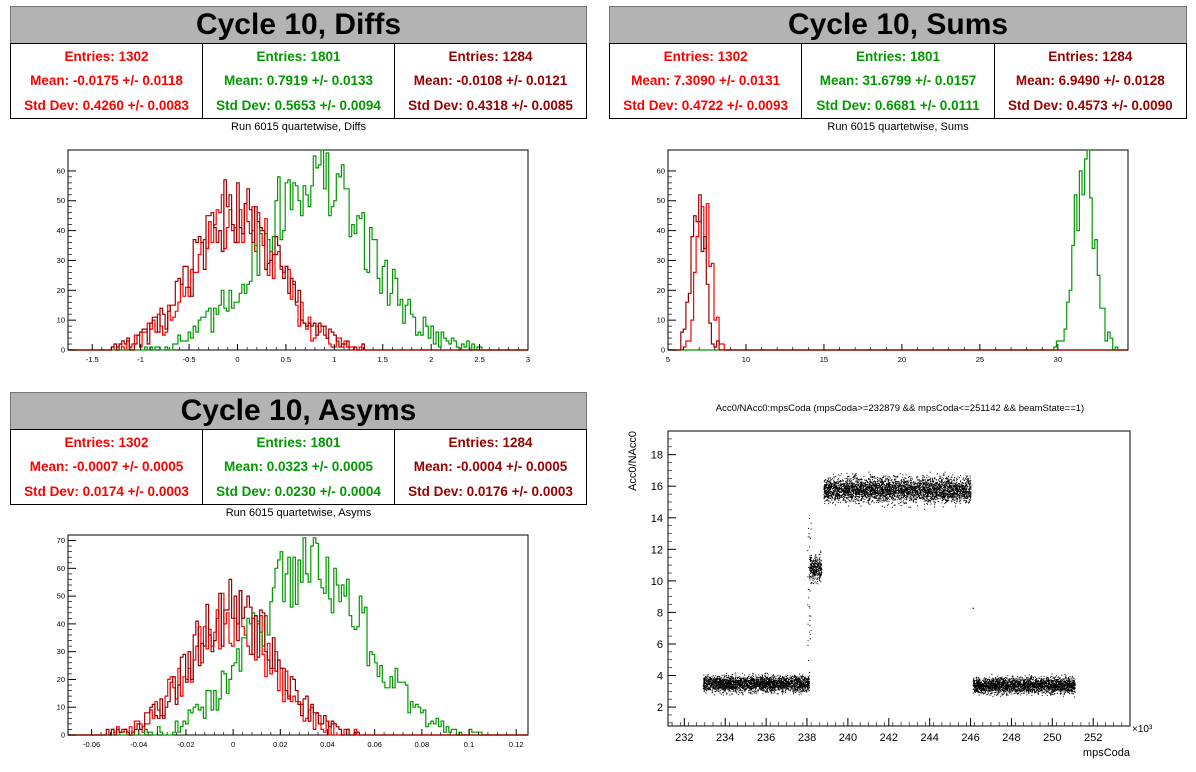 This screenshot has height=772, width=1196. I want to click on sums-x-tick-label-4: 25, so click(980, 359).